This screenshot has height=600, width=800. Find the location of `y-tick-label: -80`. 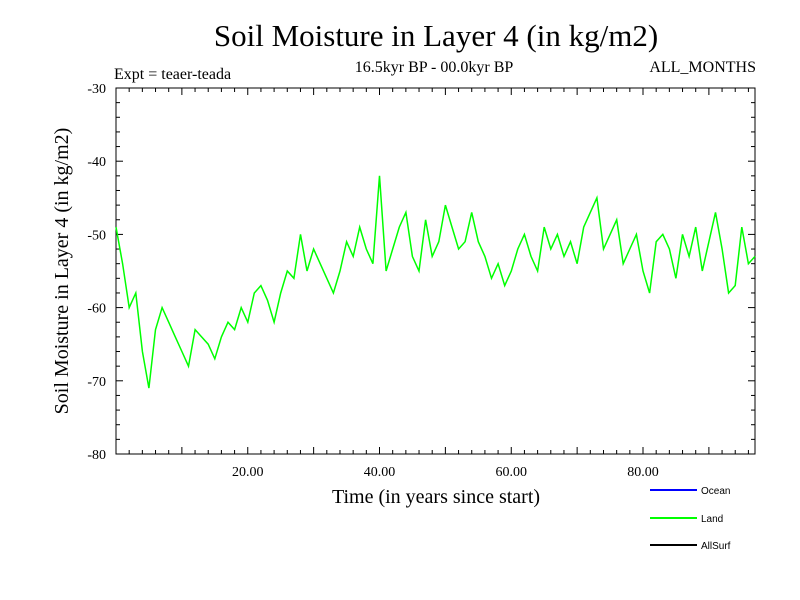

y-tick-label: -80 is located at coordinates (96, 455).